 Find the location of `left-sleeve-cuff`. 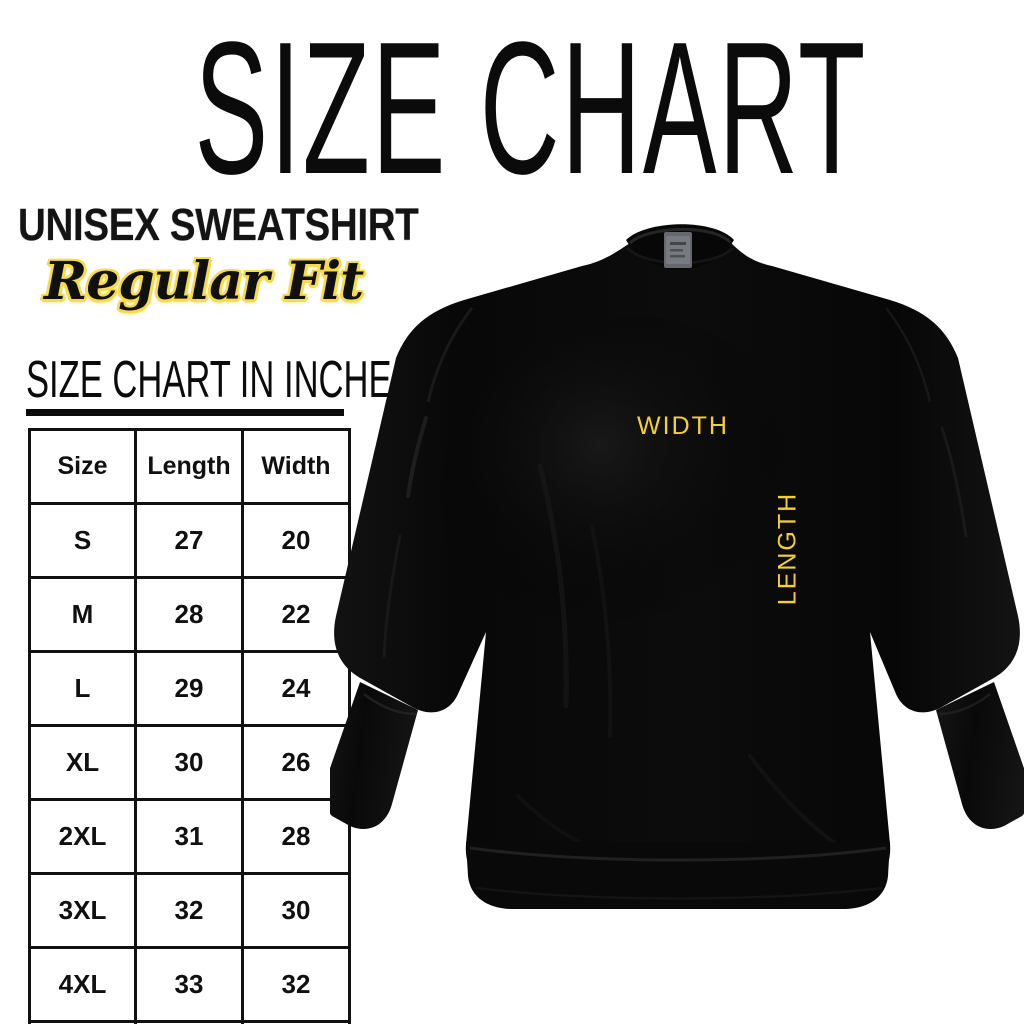

left-sleeve-cuff is located at coordinates (374, 756).